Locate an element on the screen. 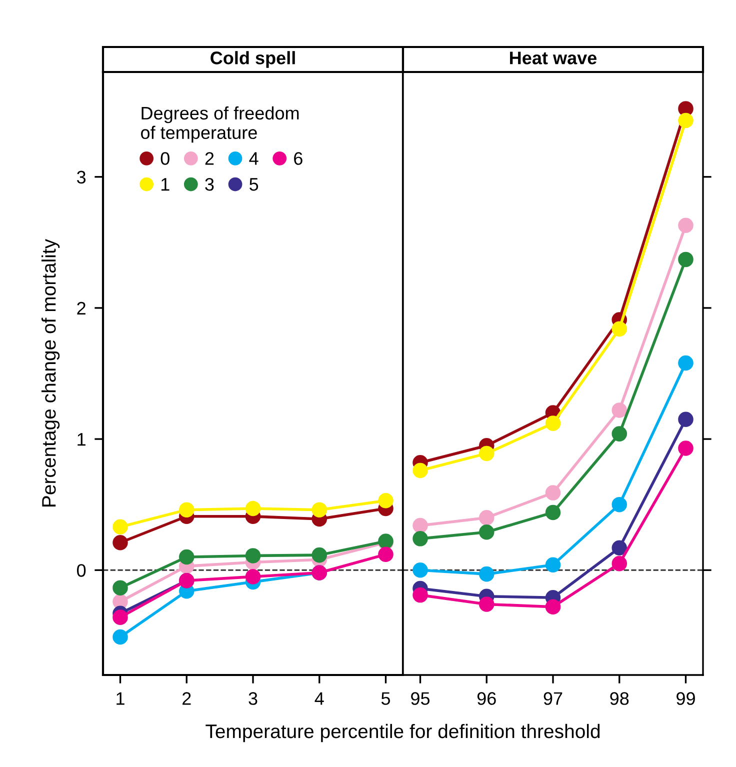 This screenshot has height=767, width=736. x-tick-label: 5 is located at coordinates (385, 698).